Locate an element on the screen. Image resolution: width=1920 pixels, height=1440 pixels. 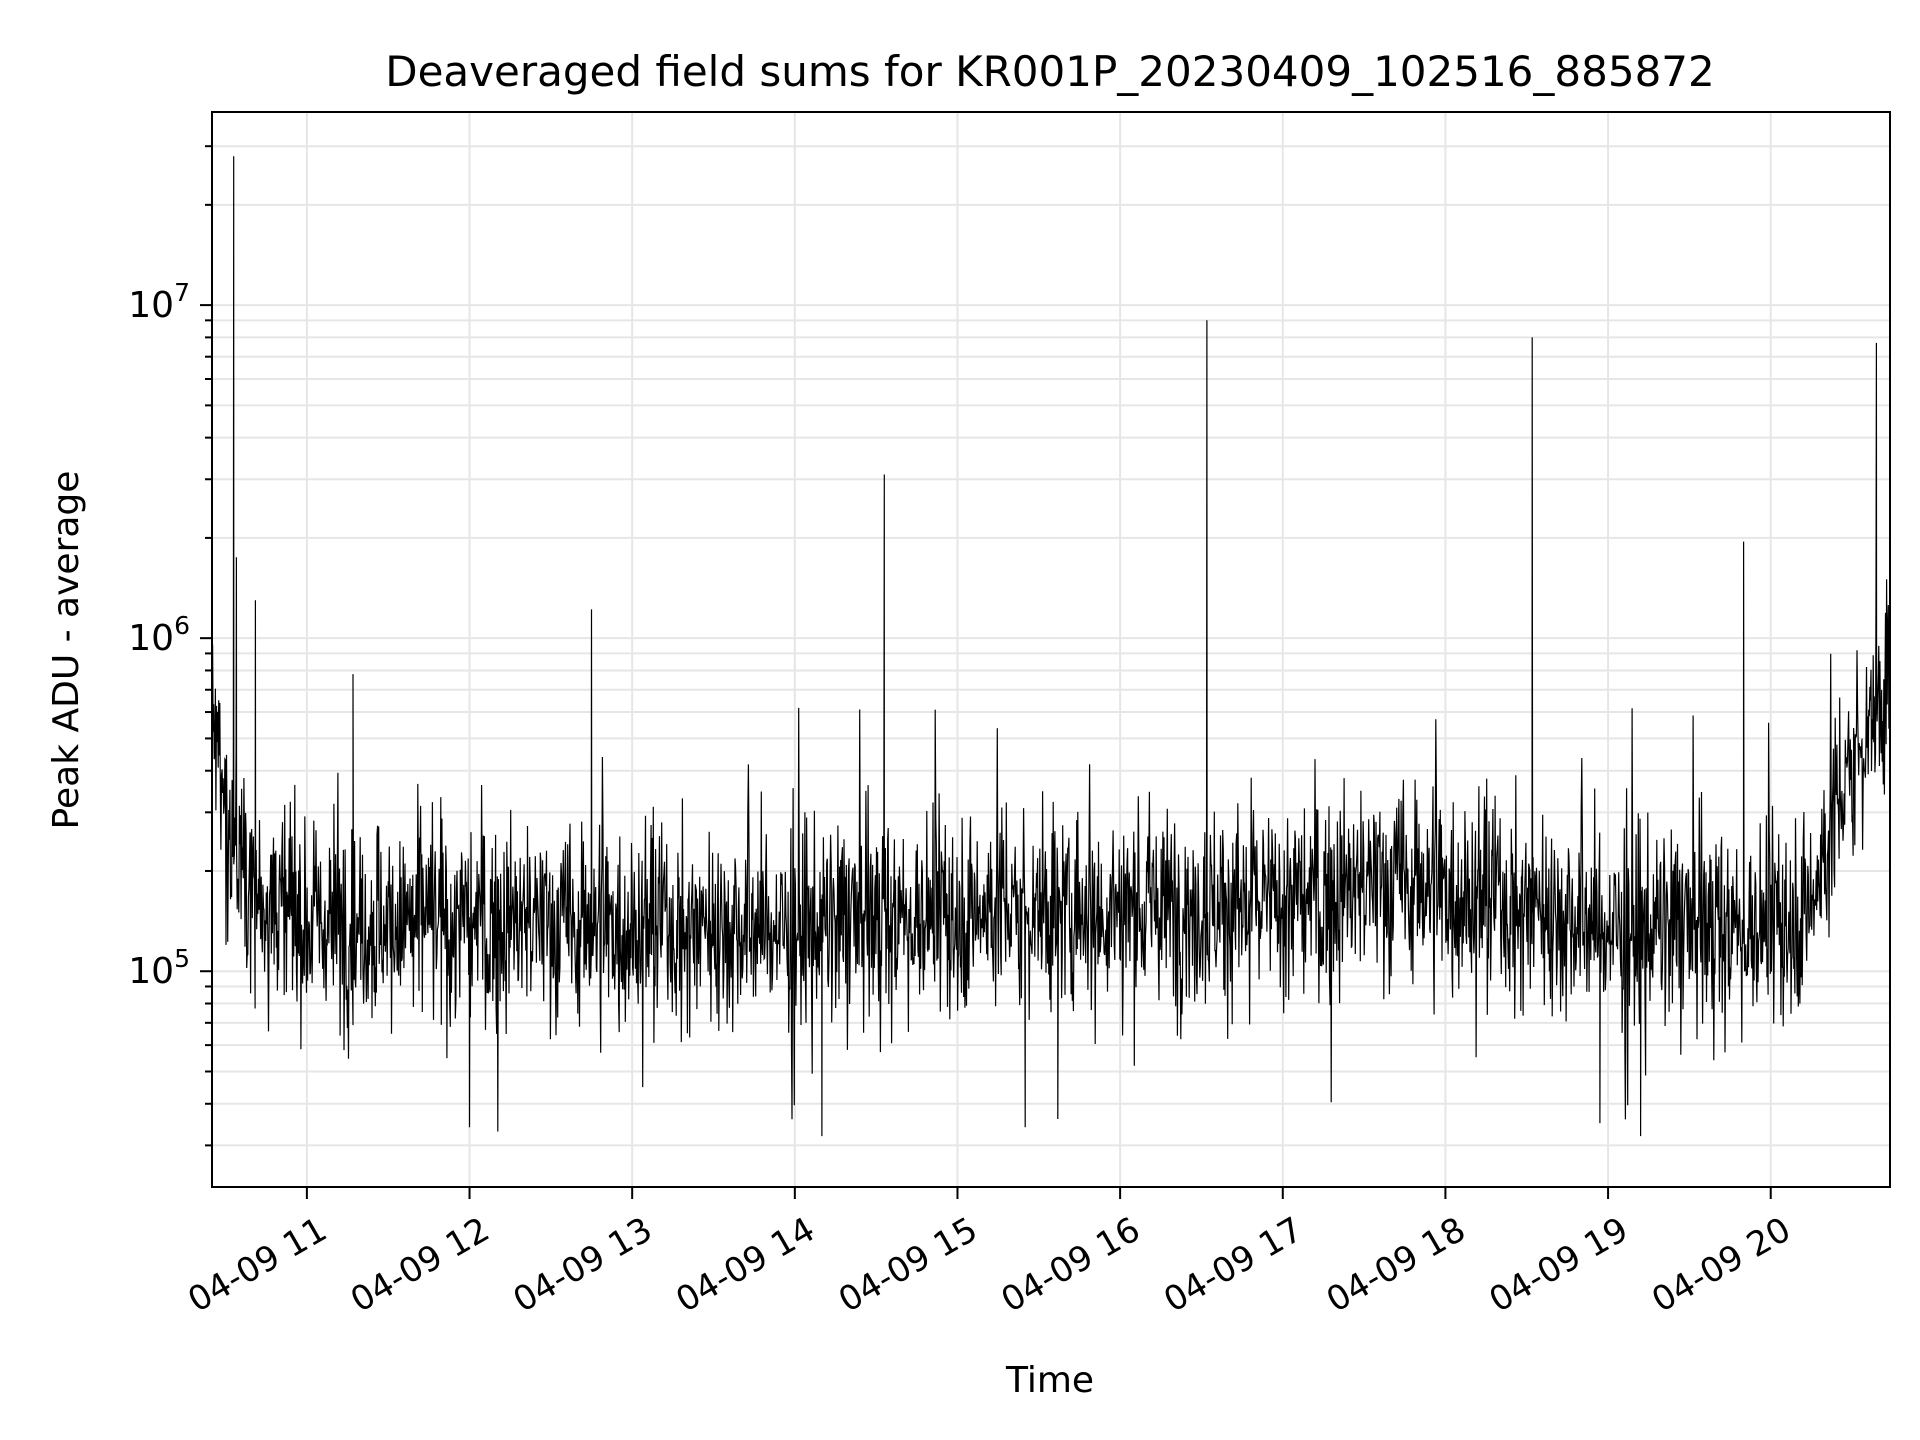
y-axis: 10⁵ 10⁶ 10⁷ is located at coordinates (170, 646).